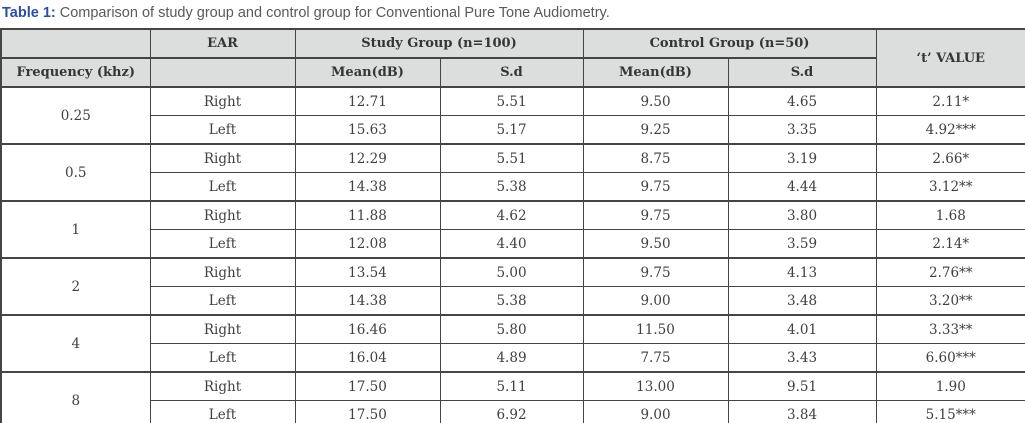 The image size is (1025, 423). I want to click on control-sd-cell: 9.51, so click(802, 386).